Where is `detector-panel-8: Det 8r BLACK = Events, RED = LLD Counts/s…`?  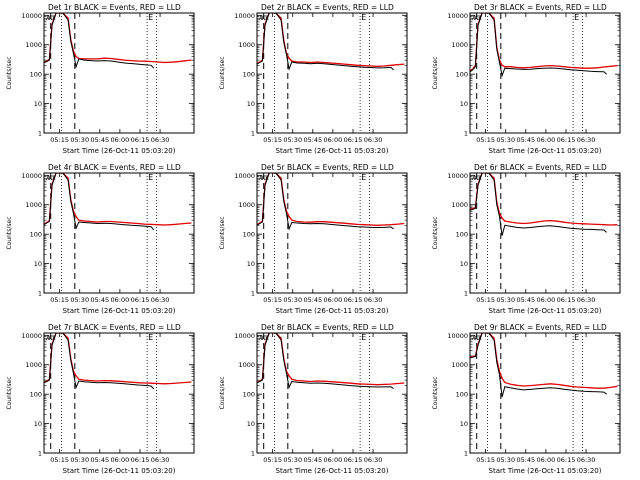
detector-panel-8: Det 8r BLACK = Events, RED = LLD Counts/s… is located at coordinates (313, 399).